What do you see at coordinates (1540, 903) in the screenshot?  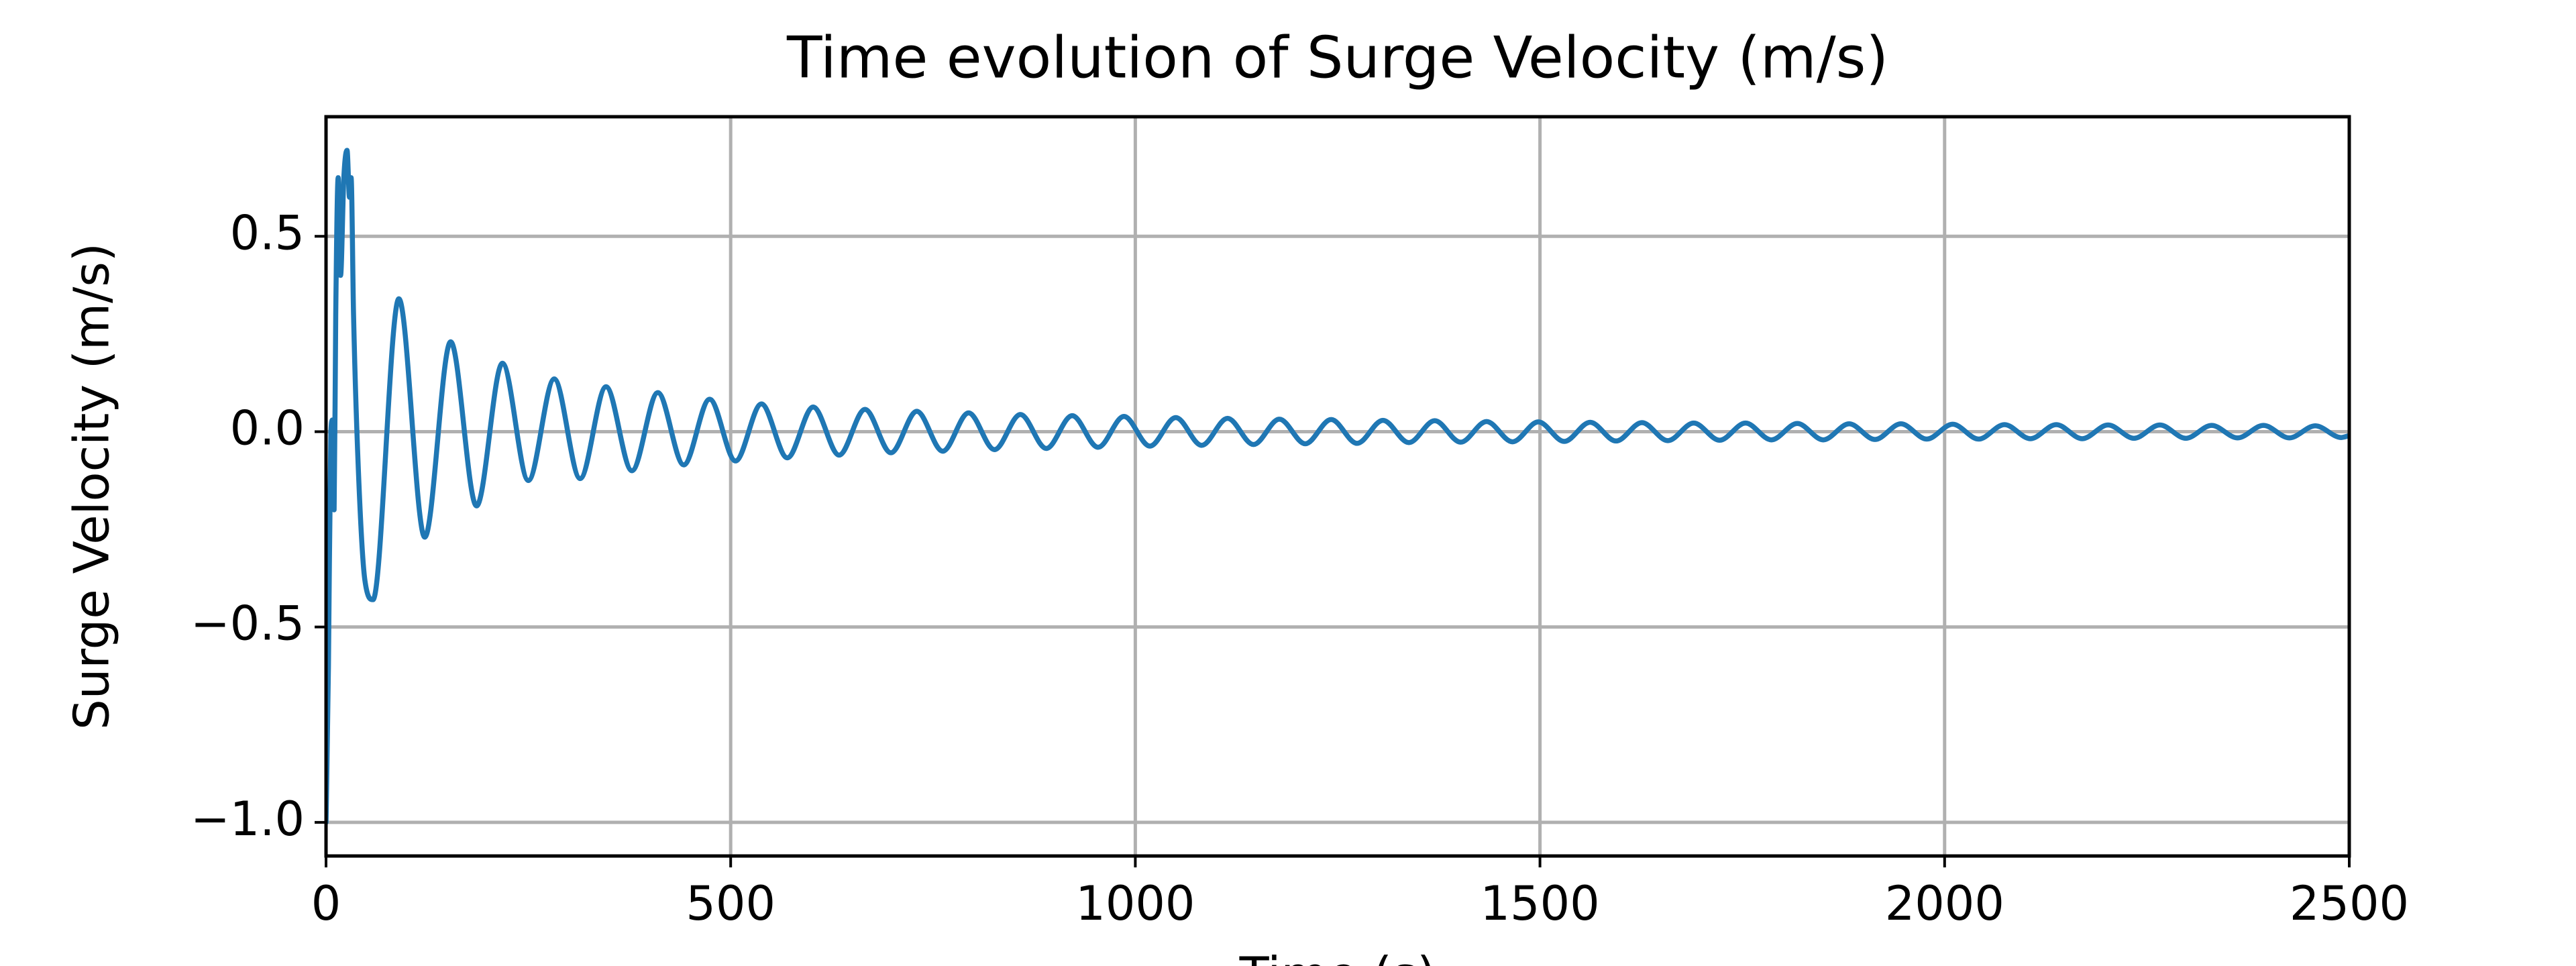 I see `x-tick-label: 1500` at bounding box center [1540, 903].